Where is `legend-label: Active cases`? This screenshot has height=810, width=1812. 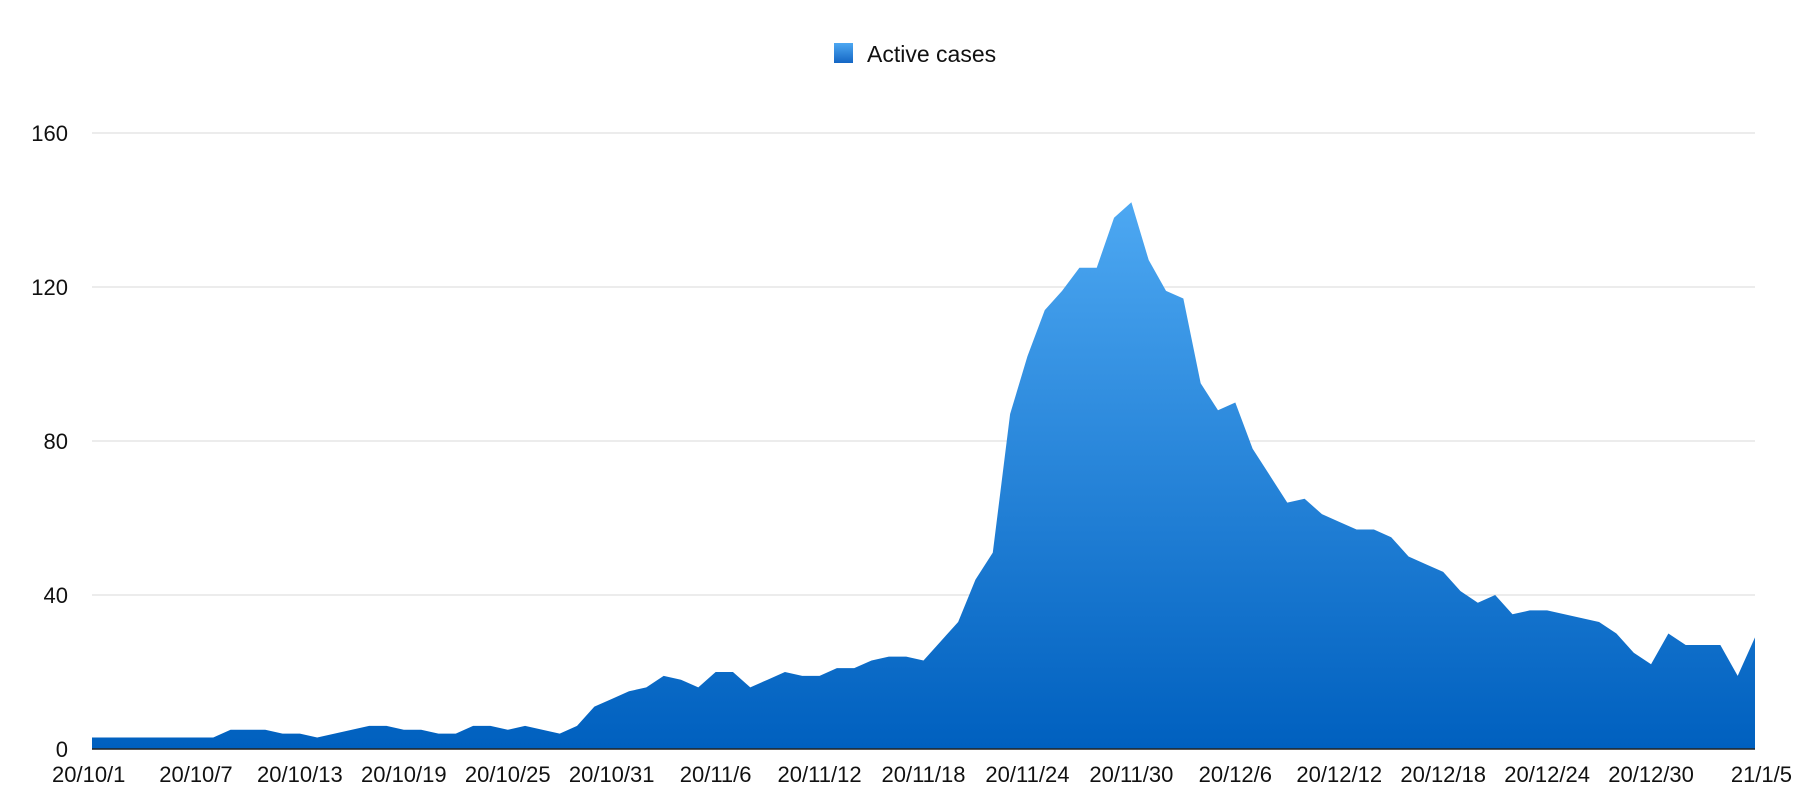 legend-label: Active cases is located at coordinates (931, 54).